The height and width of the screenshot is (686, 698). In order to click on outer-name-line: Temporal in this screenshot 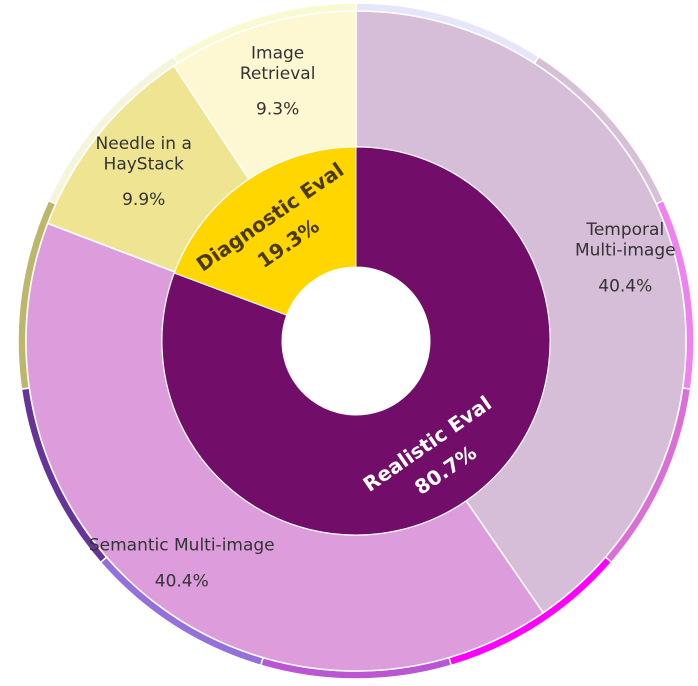, I will do `click(624, 230)`.